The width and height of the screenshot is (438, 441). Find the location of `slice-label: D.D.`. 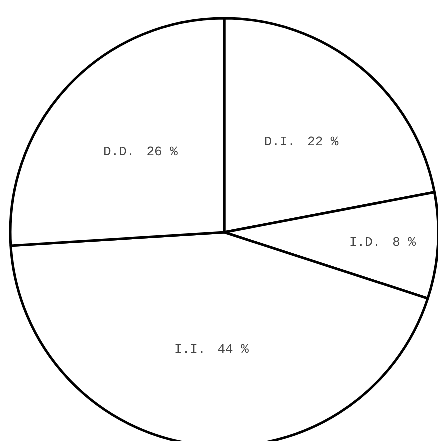

slice-label: D.D. is located at coordinates (119, 152).